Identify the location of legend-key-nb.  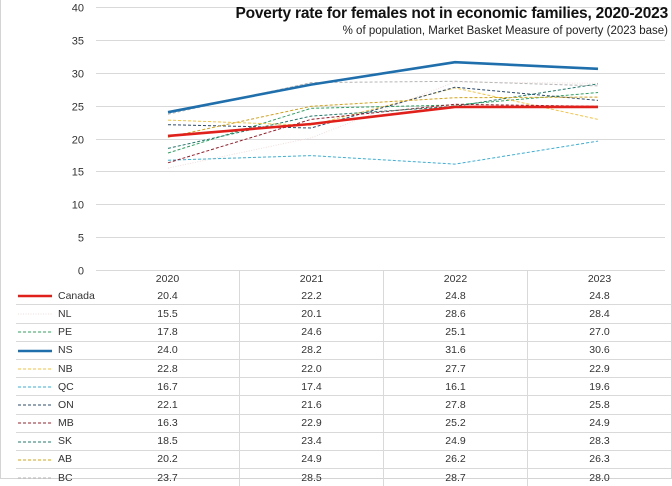
(35, 369).